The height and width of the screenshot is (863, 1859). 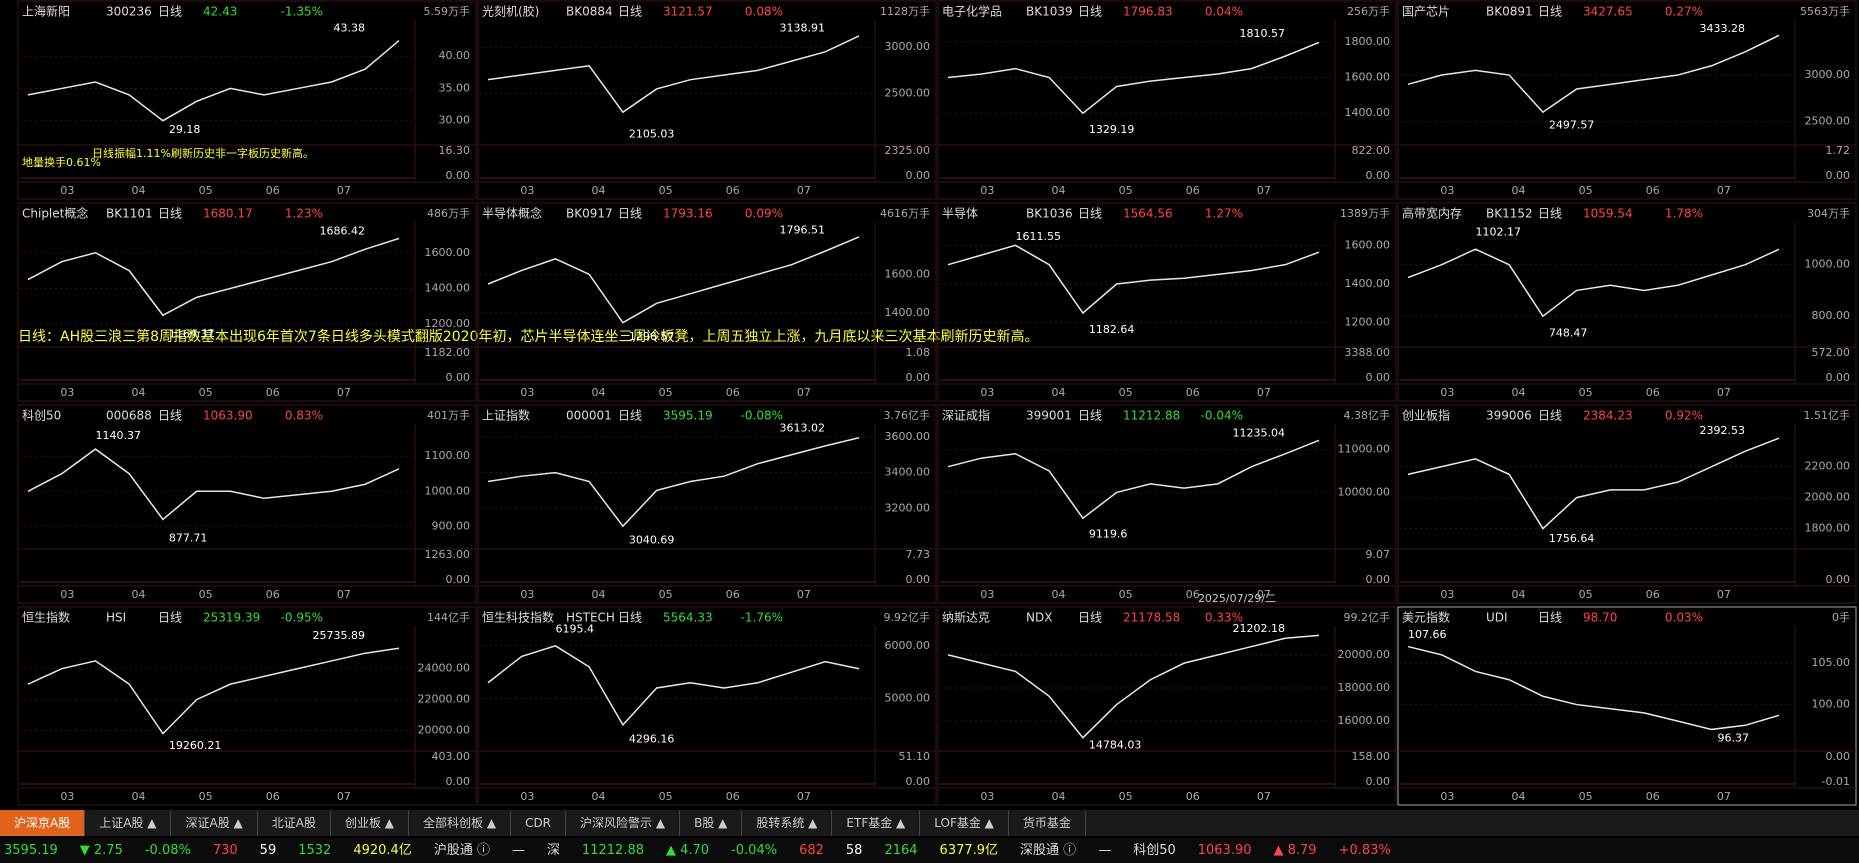 What do you see at coordinates (460, 823) in the screenshot?
I see `tab: 全部科创板 ▲` at bounding box center [460, 823].